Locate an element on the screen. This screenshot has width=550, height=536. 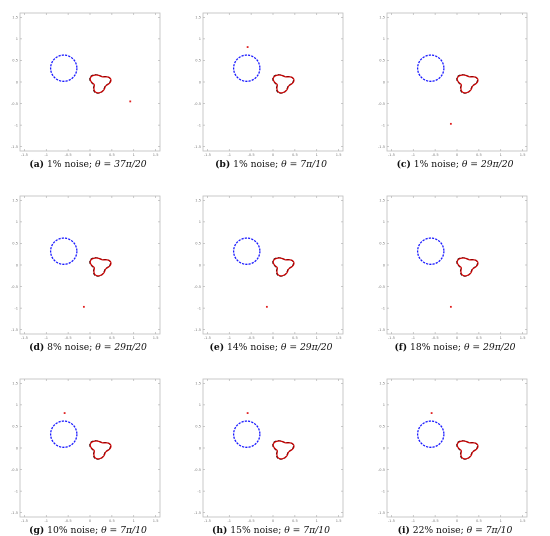
subfigure-h: -1.5 -1 -0.5 0 0.5 1 1.5 1.5 1 0.5 0 -0.5 -1 -1.5 is located at coordinates (271, 447).